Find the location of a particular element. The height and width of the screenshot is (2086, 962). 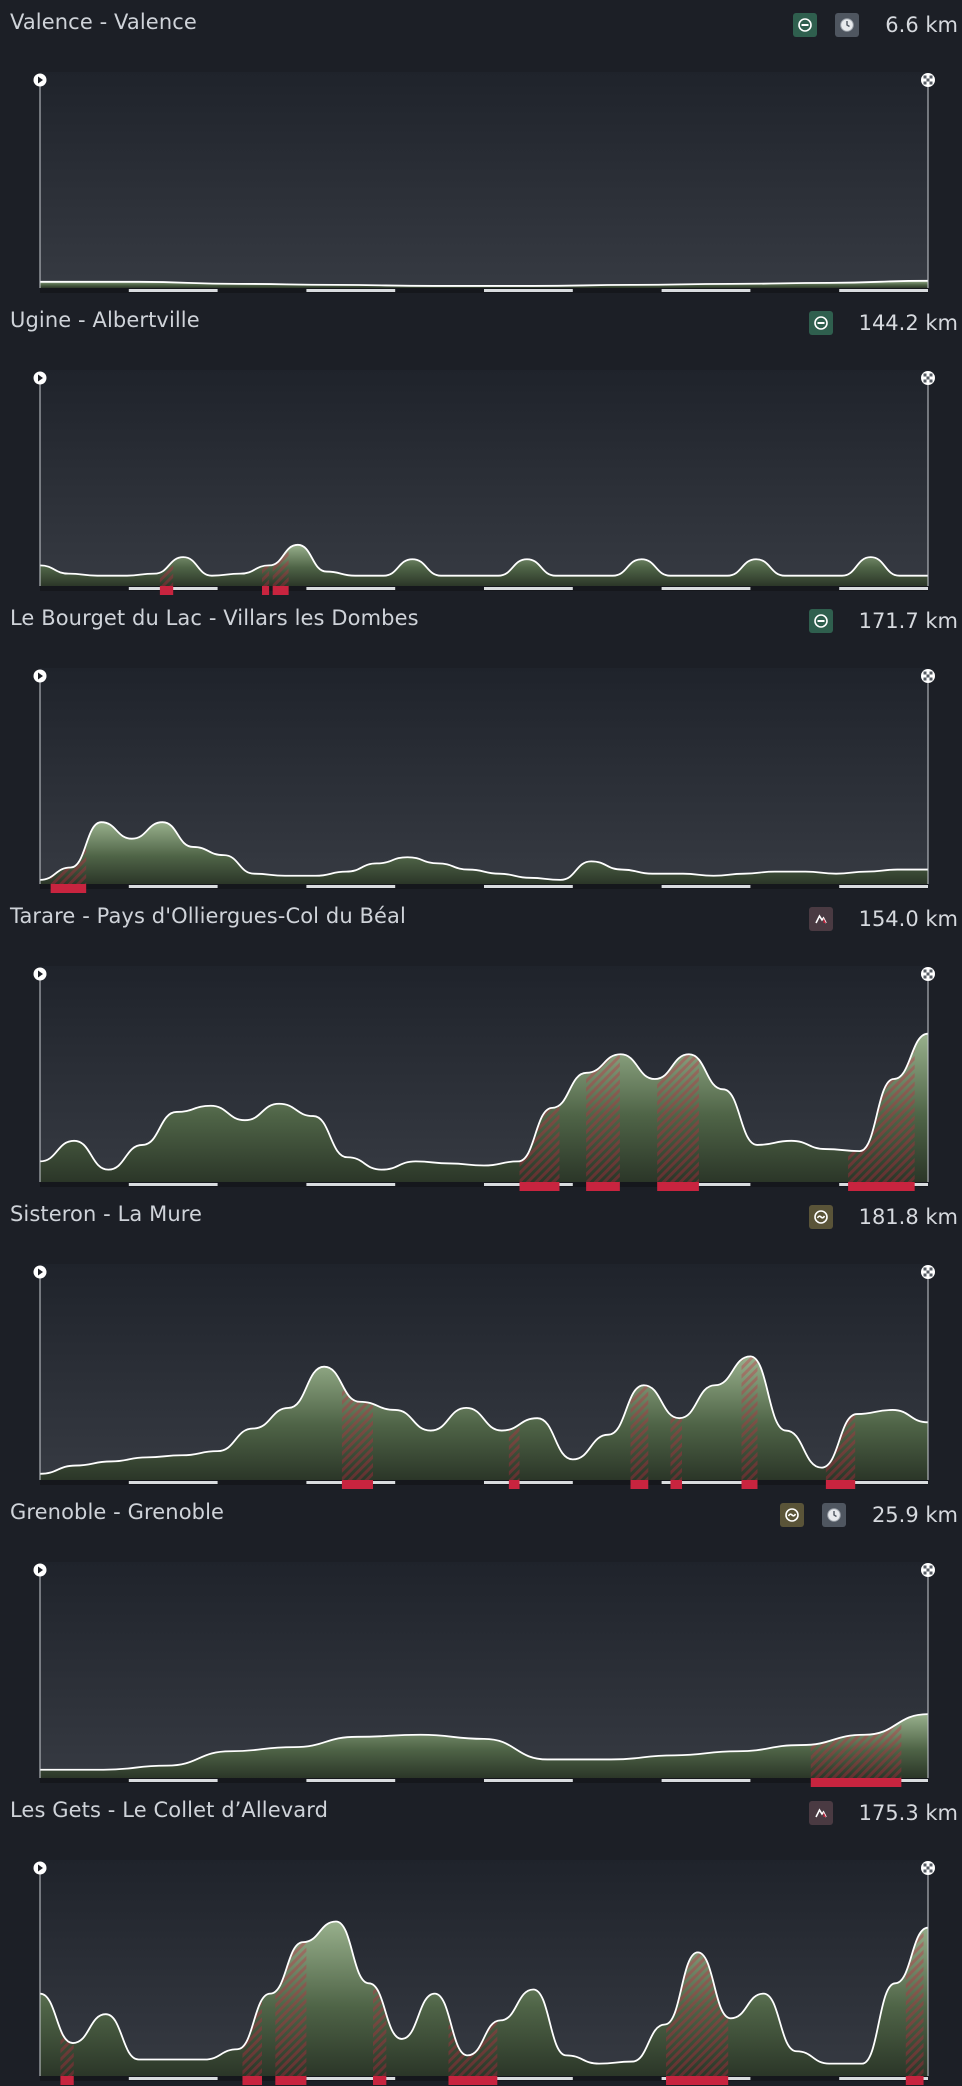

stage-card: Ugine - Albertville 144.2 km is located at coordinates (481, 447).